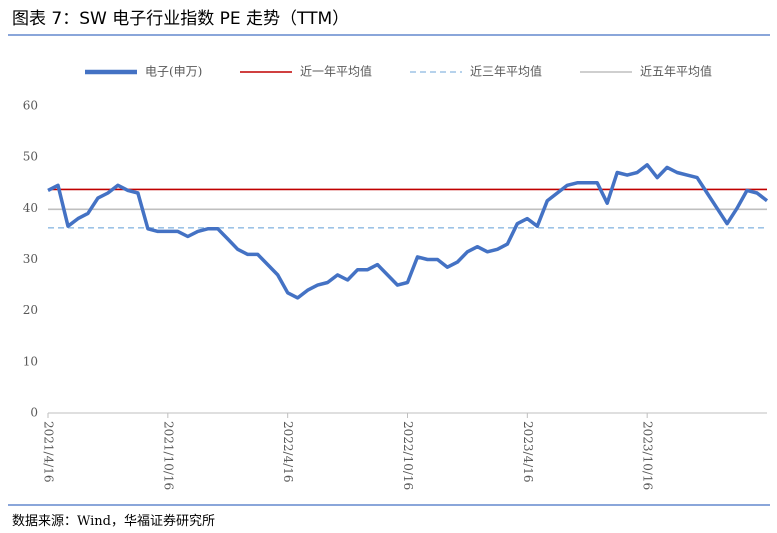 This screenshot has height=533, width=777. Describe the element at coordinates (173, 72) in the screenshot. I see `legend-label: 电子(申万)` at that location.